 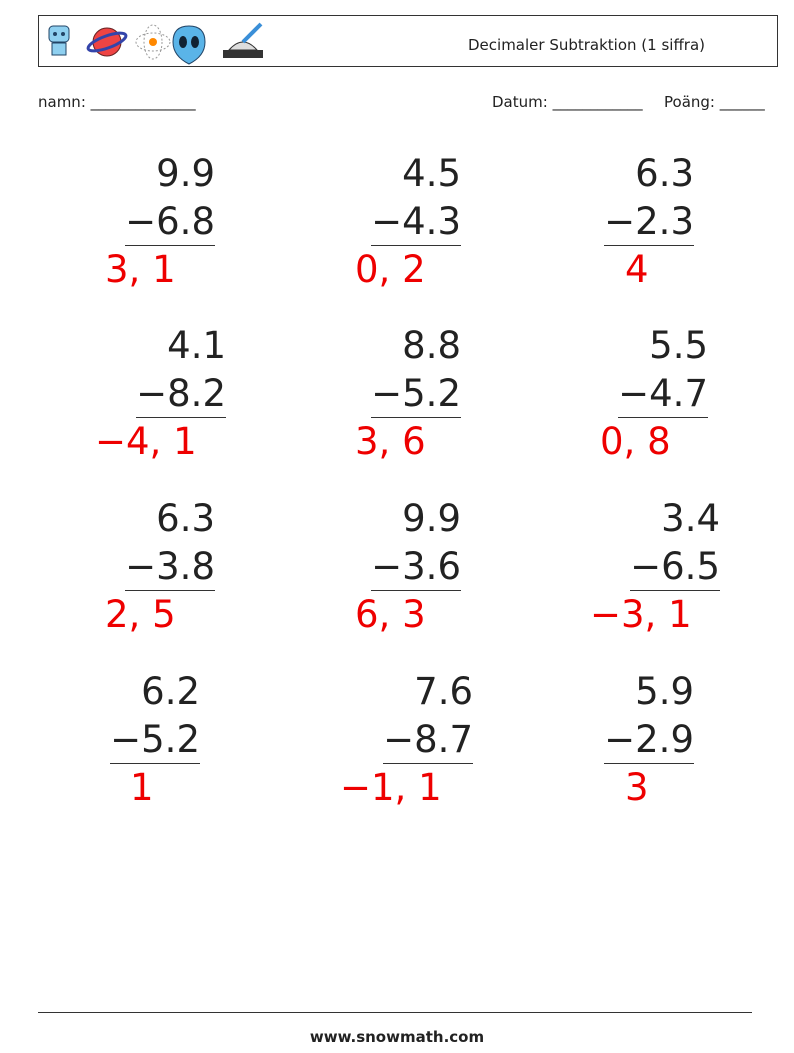 I want to click on robot-icon, so click(x=59, y=40).